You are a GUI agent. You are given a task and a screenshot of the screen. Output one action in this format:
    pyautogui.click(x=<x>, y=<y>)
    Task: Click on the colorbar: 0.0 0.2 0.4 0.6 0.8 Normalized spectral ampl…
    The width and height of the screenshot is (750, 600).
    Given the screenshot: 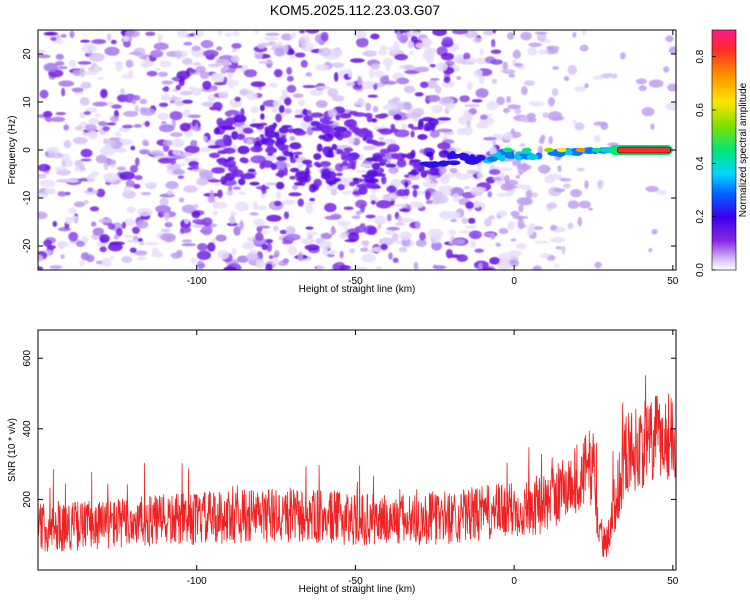 What is the action you would take?
    pyautogui.click(x=722, y=153)
    